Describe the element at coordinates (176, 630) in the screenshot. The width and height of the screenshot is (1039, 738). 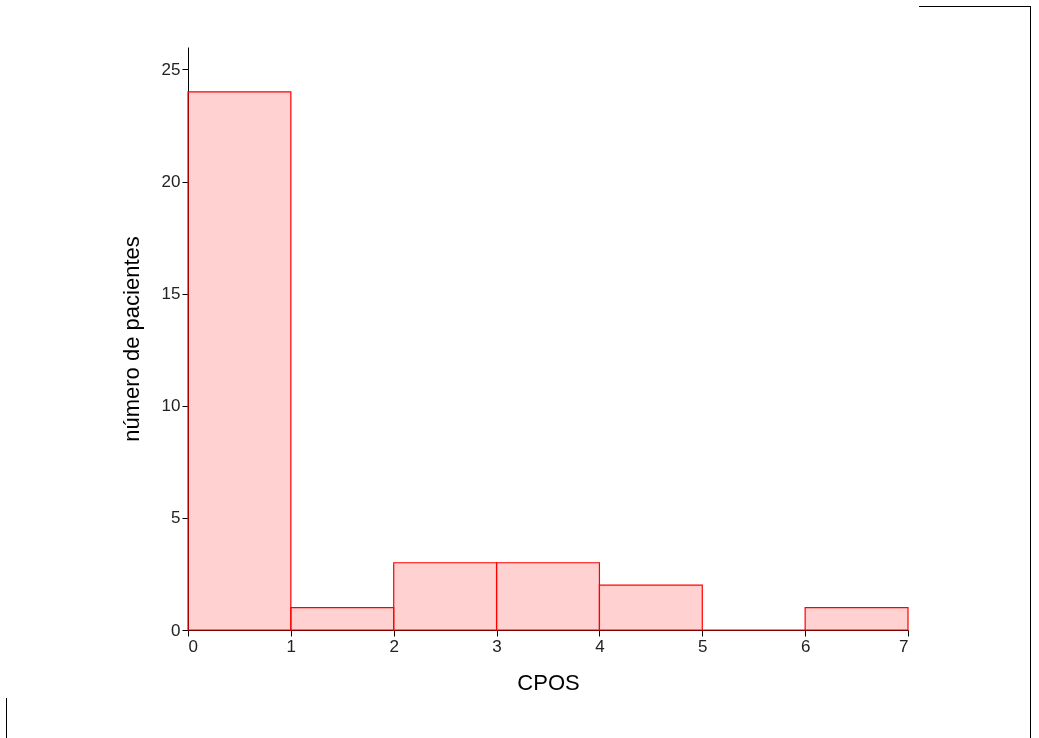
I see `y-tick-label: 0` at that location.